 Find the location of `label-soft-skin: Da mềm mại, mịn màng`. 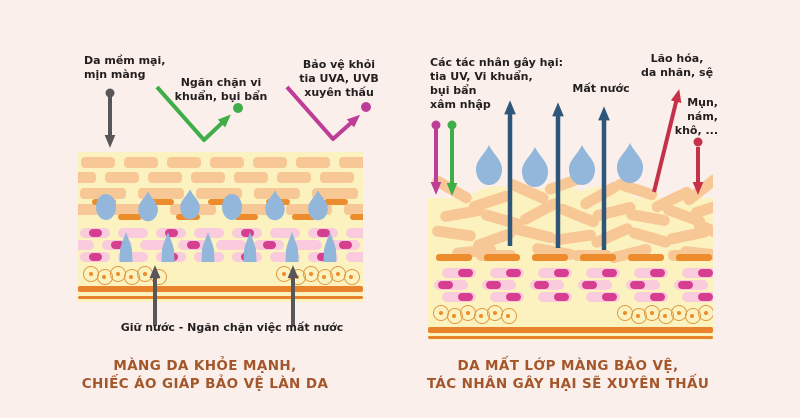

label-soft-skin: Da mềm mại, mịn màng is located at coordinates (125, 67).